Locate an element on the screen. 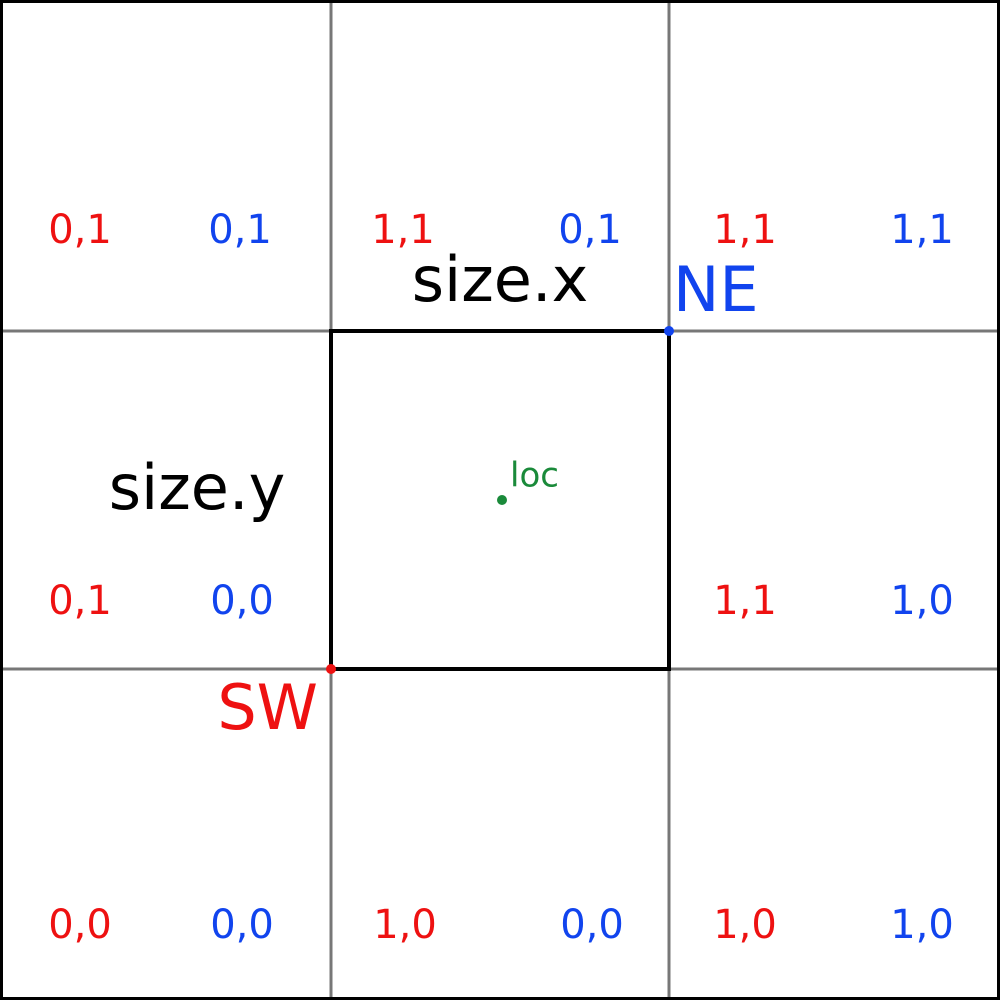 This screenshot has height=1000, width=1000. ne-label: NE is located at coordinates (716, 289).